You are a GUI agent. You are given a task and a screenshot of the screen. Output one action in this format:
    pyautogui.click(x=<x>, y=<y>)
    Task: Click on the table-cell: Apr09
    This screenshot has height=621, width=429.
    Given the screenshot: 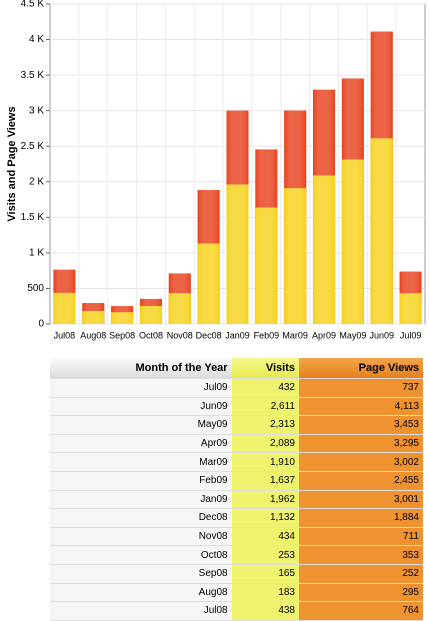 What is the action you would take?
    pyautogui.click(x=141, y=444)
    